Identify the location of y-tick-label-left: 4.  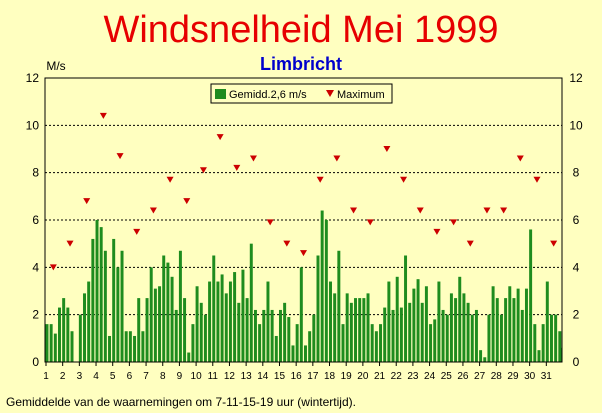
(35, 267).